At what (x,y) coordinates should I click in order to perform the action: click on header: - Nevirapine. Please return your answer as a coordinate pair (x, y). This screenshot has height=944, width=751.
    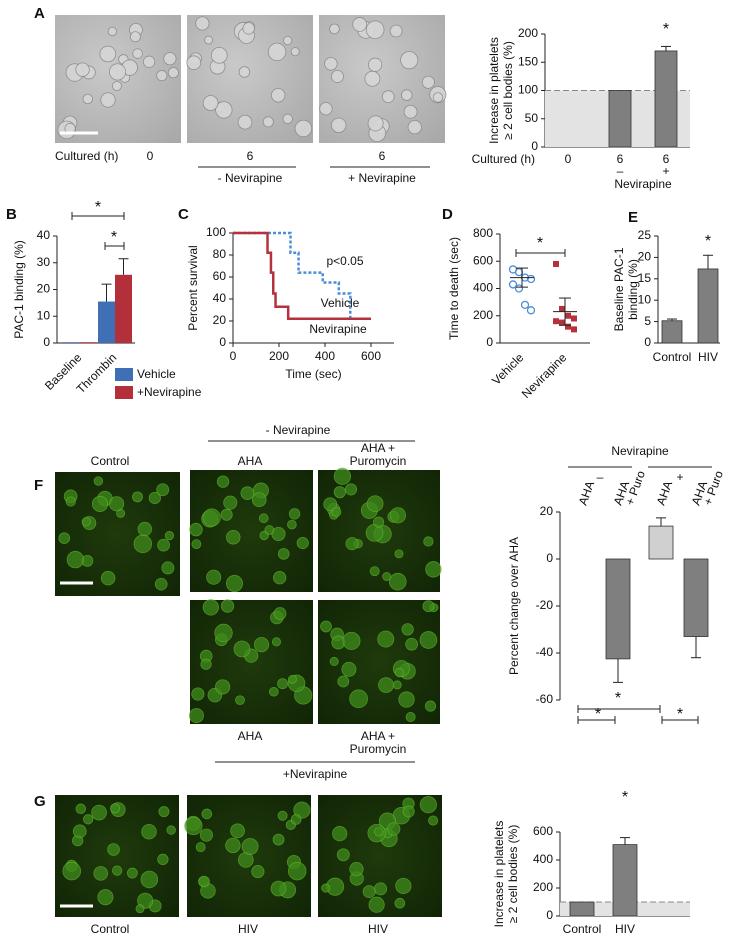
    Looking at the image, I should click on (298, 430).